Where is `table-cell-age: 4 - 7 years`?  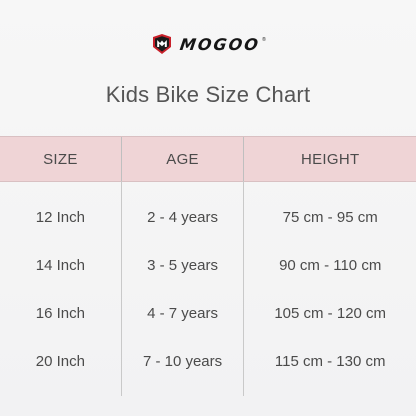
table-cell-age: 4 - 7 years is located at coordinates (182, 313).